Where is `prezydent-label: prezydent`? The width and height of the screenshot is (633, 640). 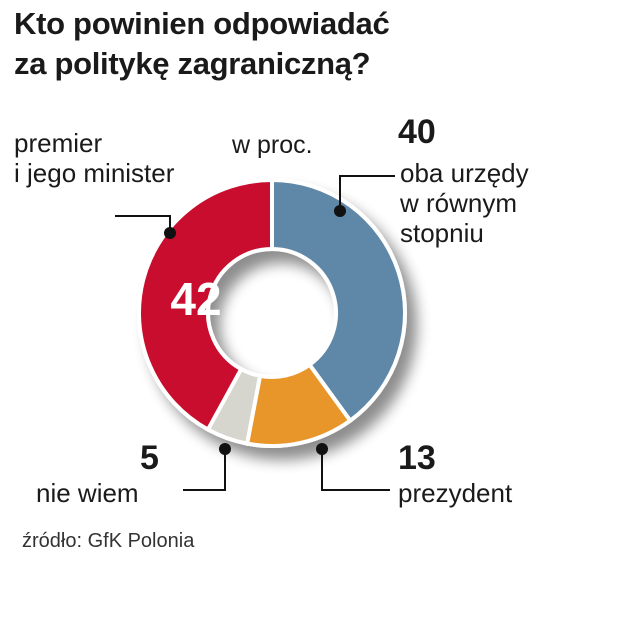 prezydent-label: prezydent is located at coordinates (455, 493).